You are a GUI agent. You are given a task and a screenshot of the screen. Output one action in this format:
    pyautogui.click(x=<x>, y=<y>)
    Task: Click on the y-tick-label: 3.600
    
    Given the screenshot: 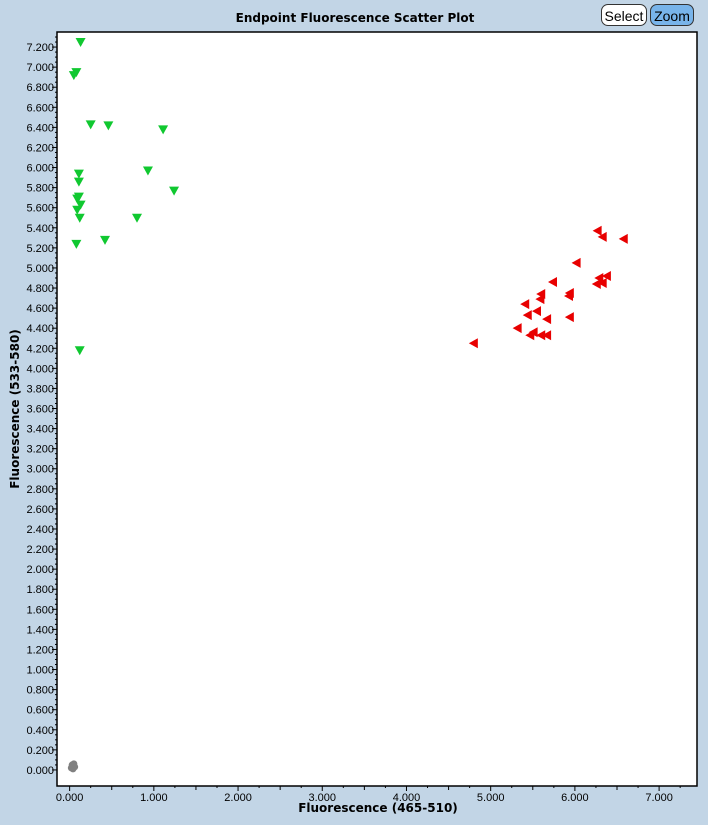 What is the action you would take?
    pyautogui.click(x=40, y=409)
    